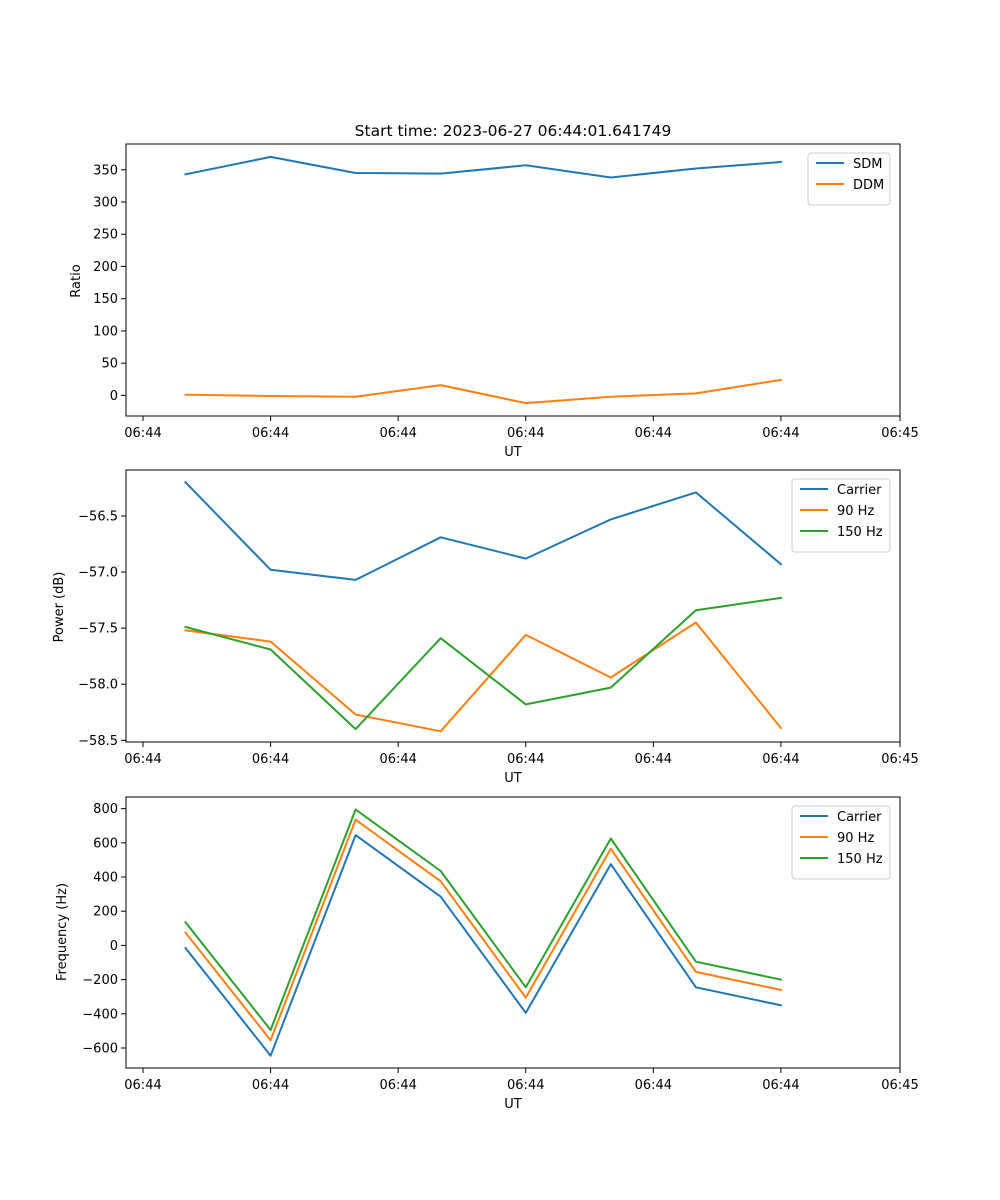 Image resolution: width=1000 pixels, height=1200 pixels. Describe the element at coordinates (483, 167) in the screenshot. I see `series-line-sdm` at that location.